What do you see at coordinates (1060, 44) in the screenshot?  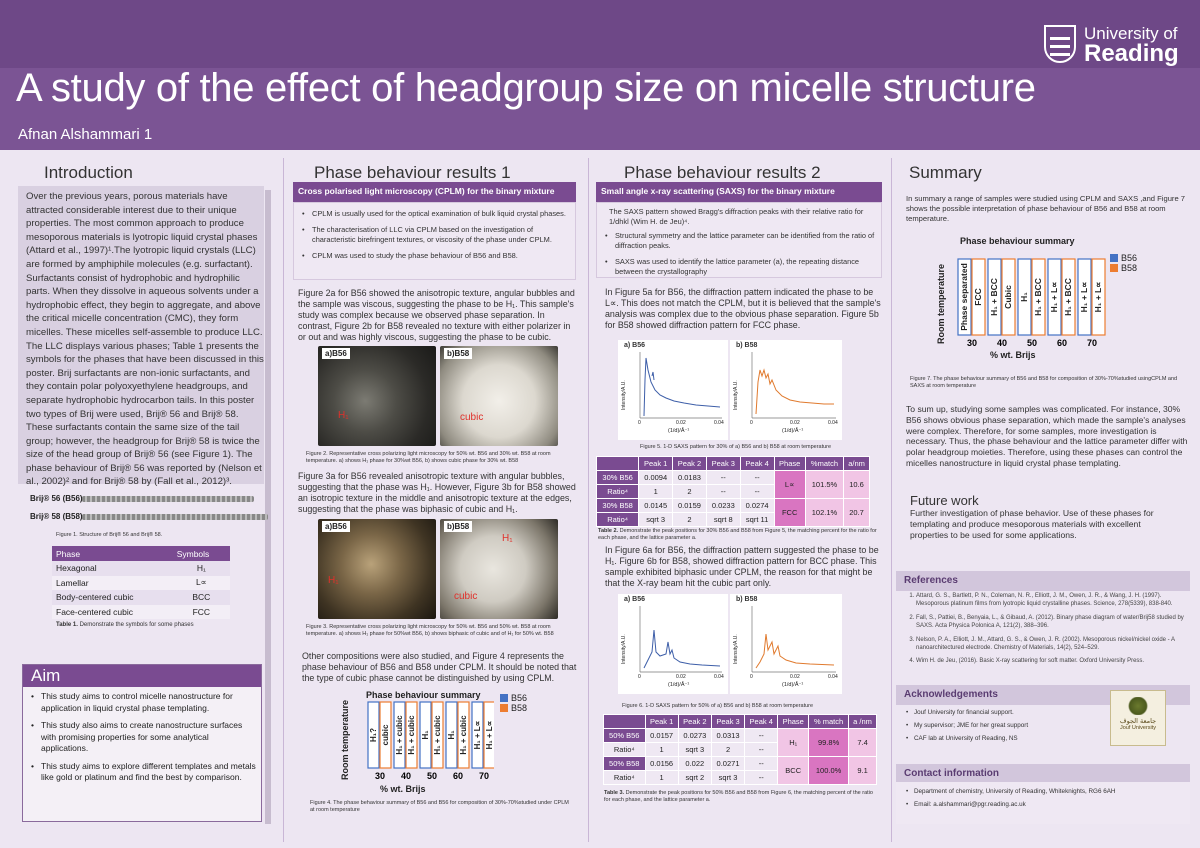 I see `crest-icon` at bounding box center [1060, 44].